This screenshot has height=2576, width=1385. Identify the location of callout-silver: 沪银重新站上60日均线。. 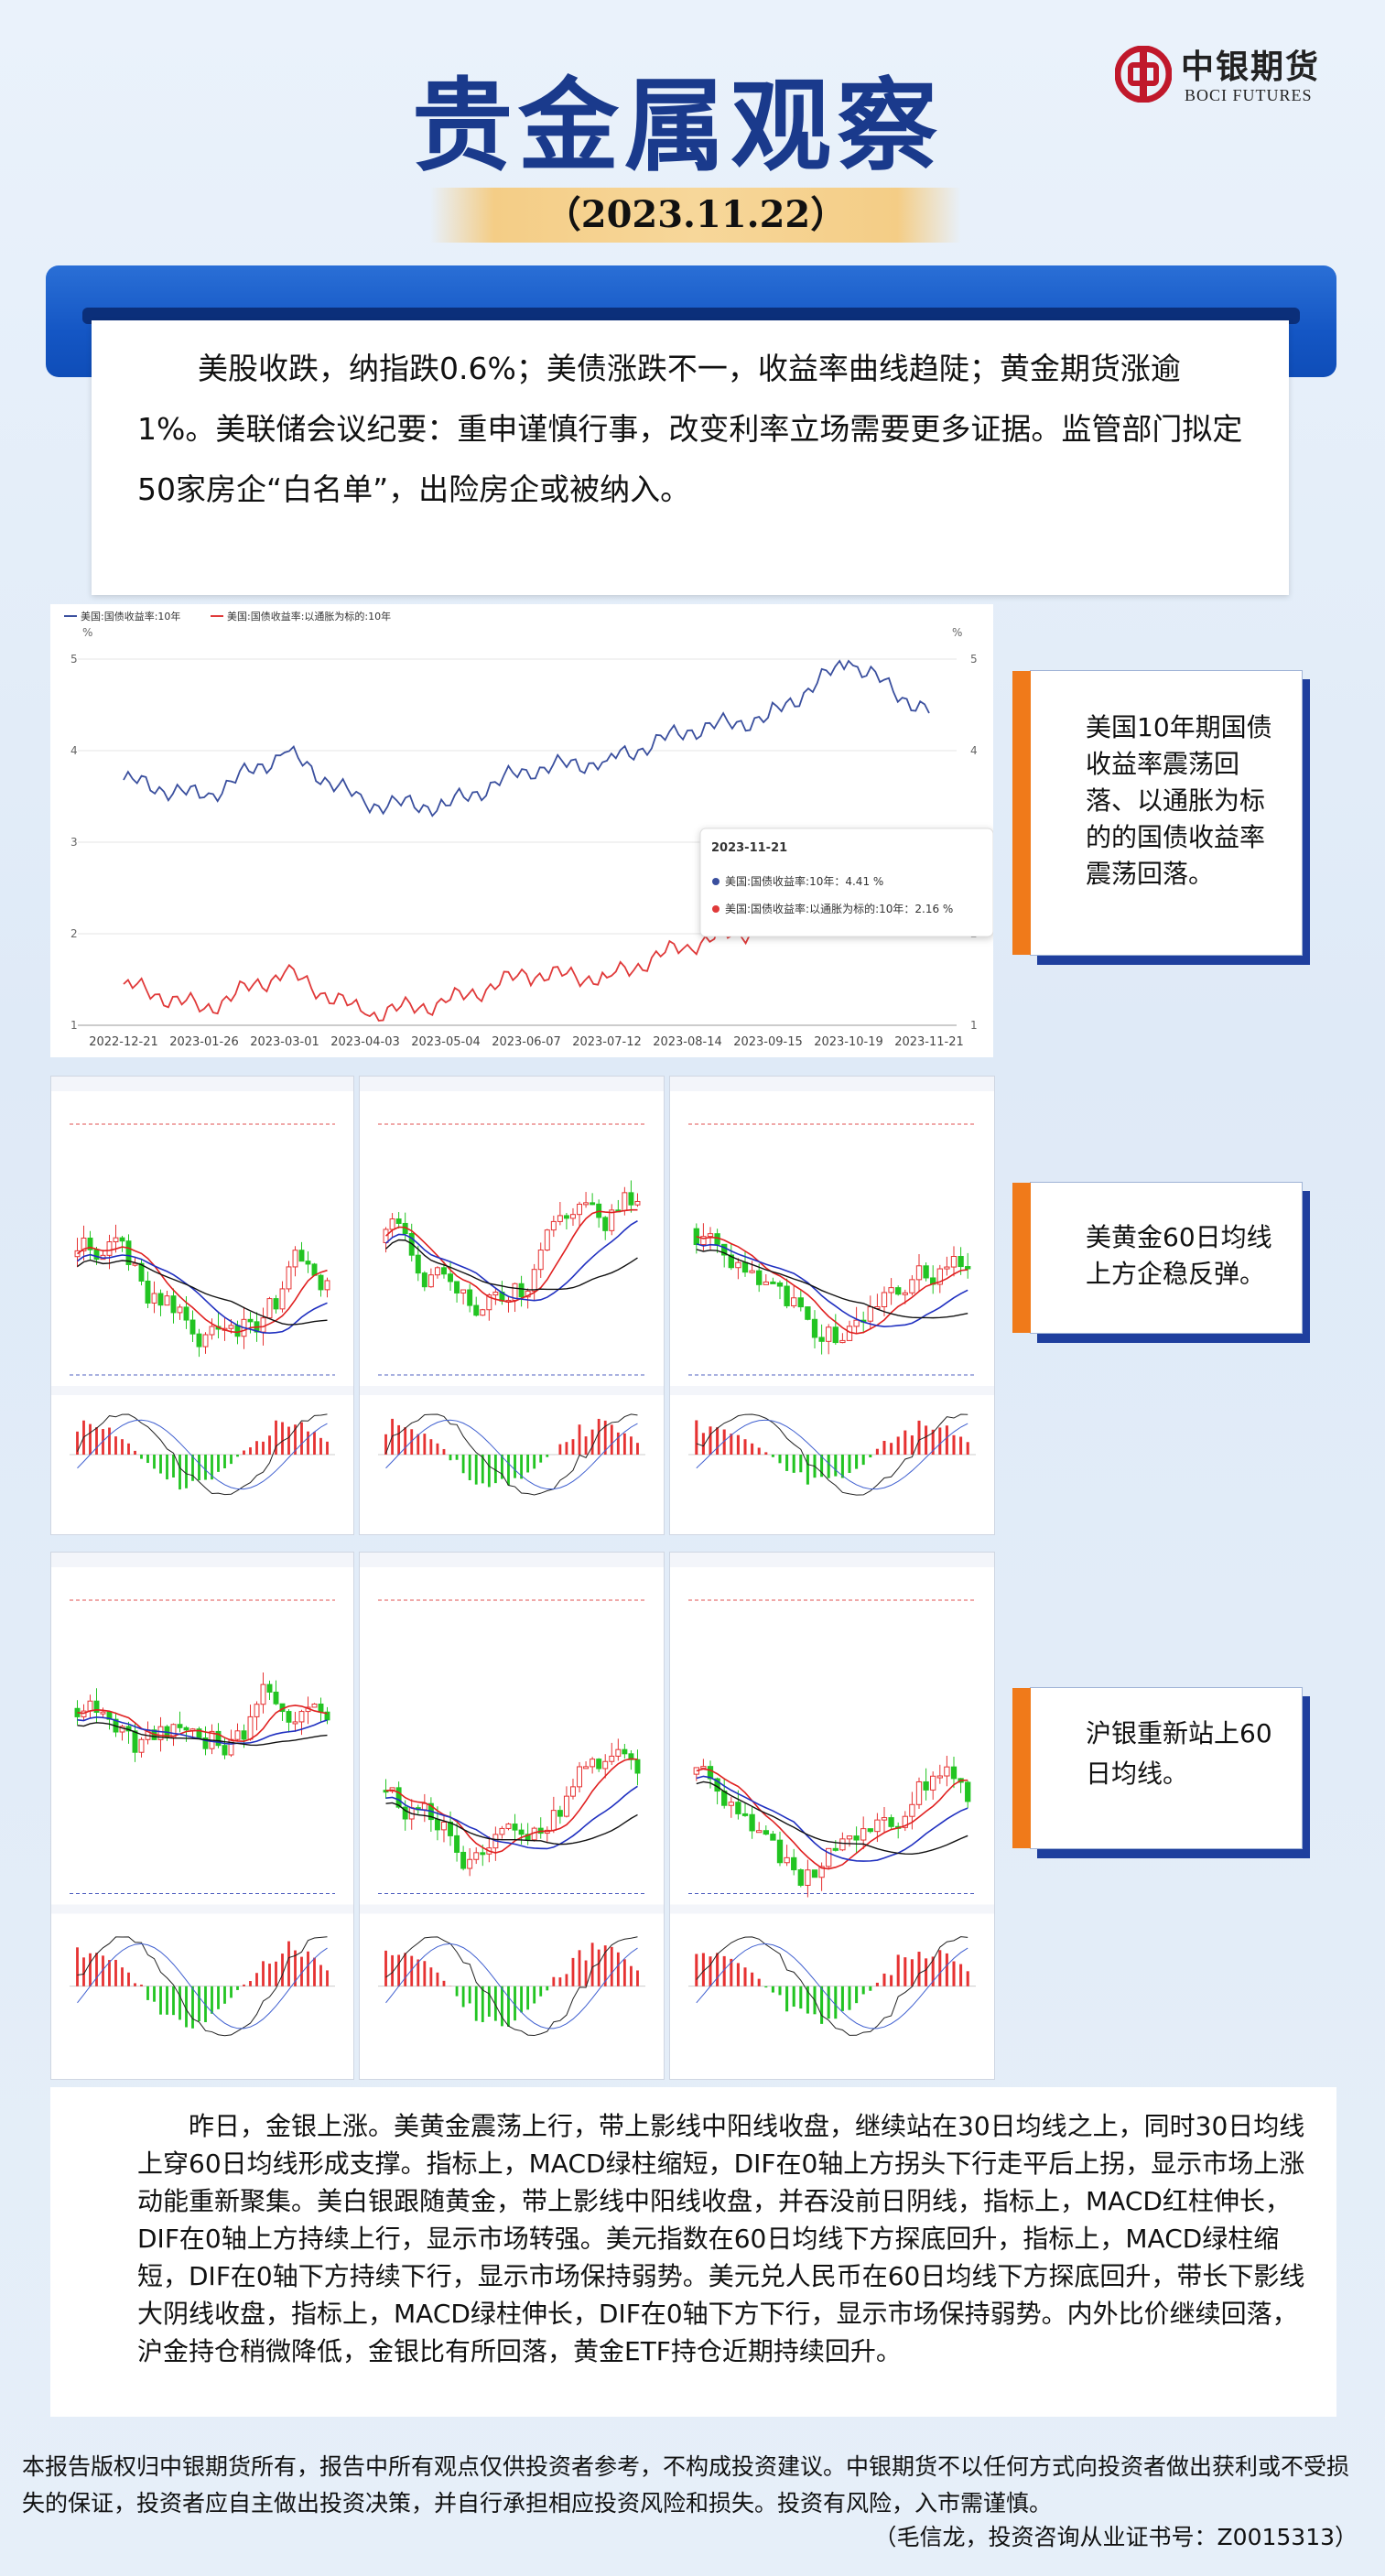
(1157, 1768).